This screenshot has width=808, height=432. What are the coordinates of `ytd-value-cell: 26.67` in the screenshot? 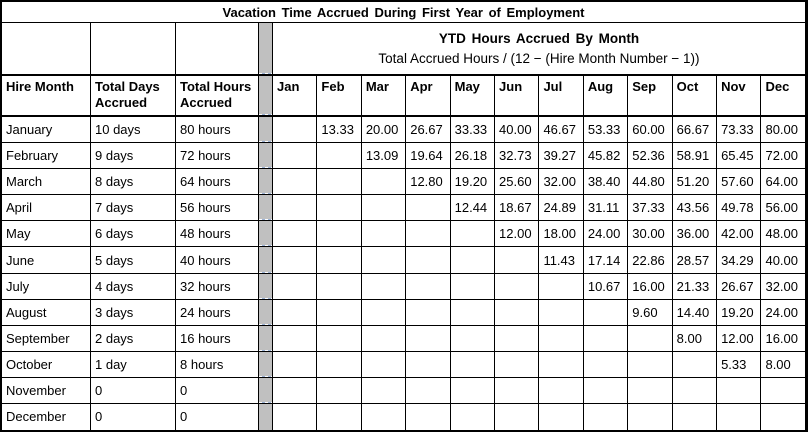 It's located at (428, 130).